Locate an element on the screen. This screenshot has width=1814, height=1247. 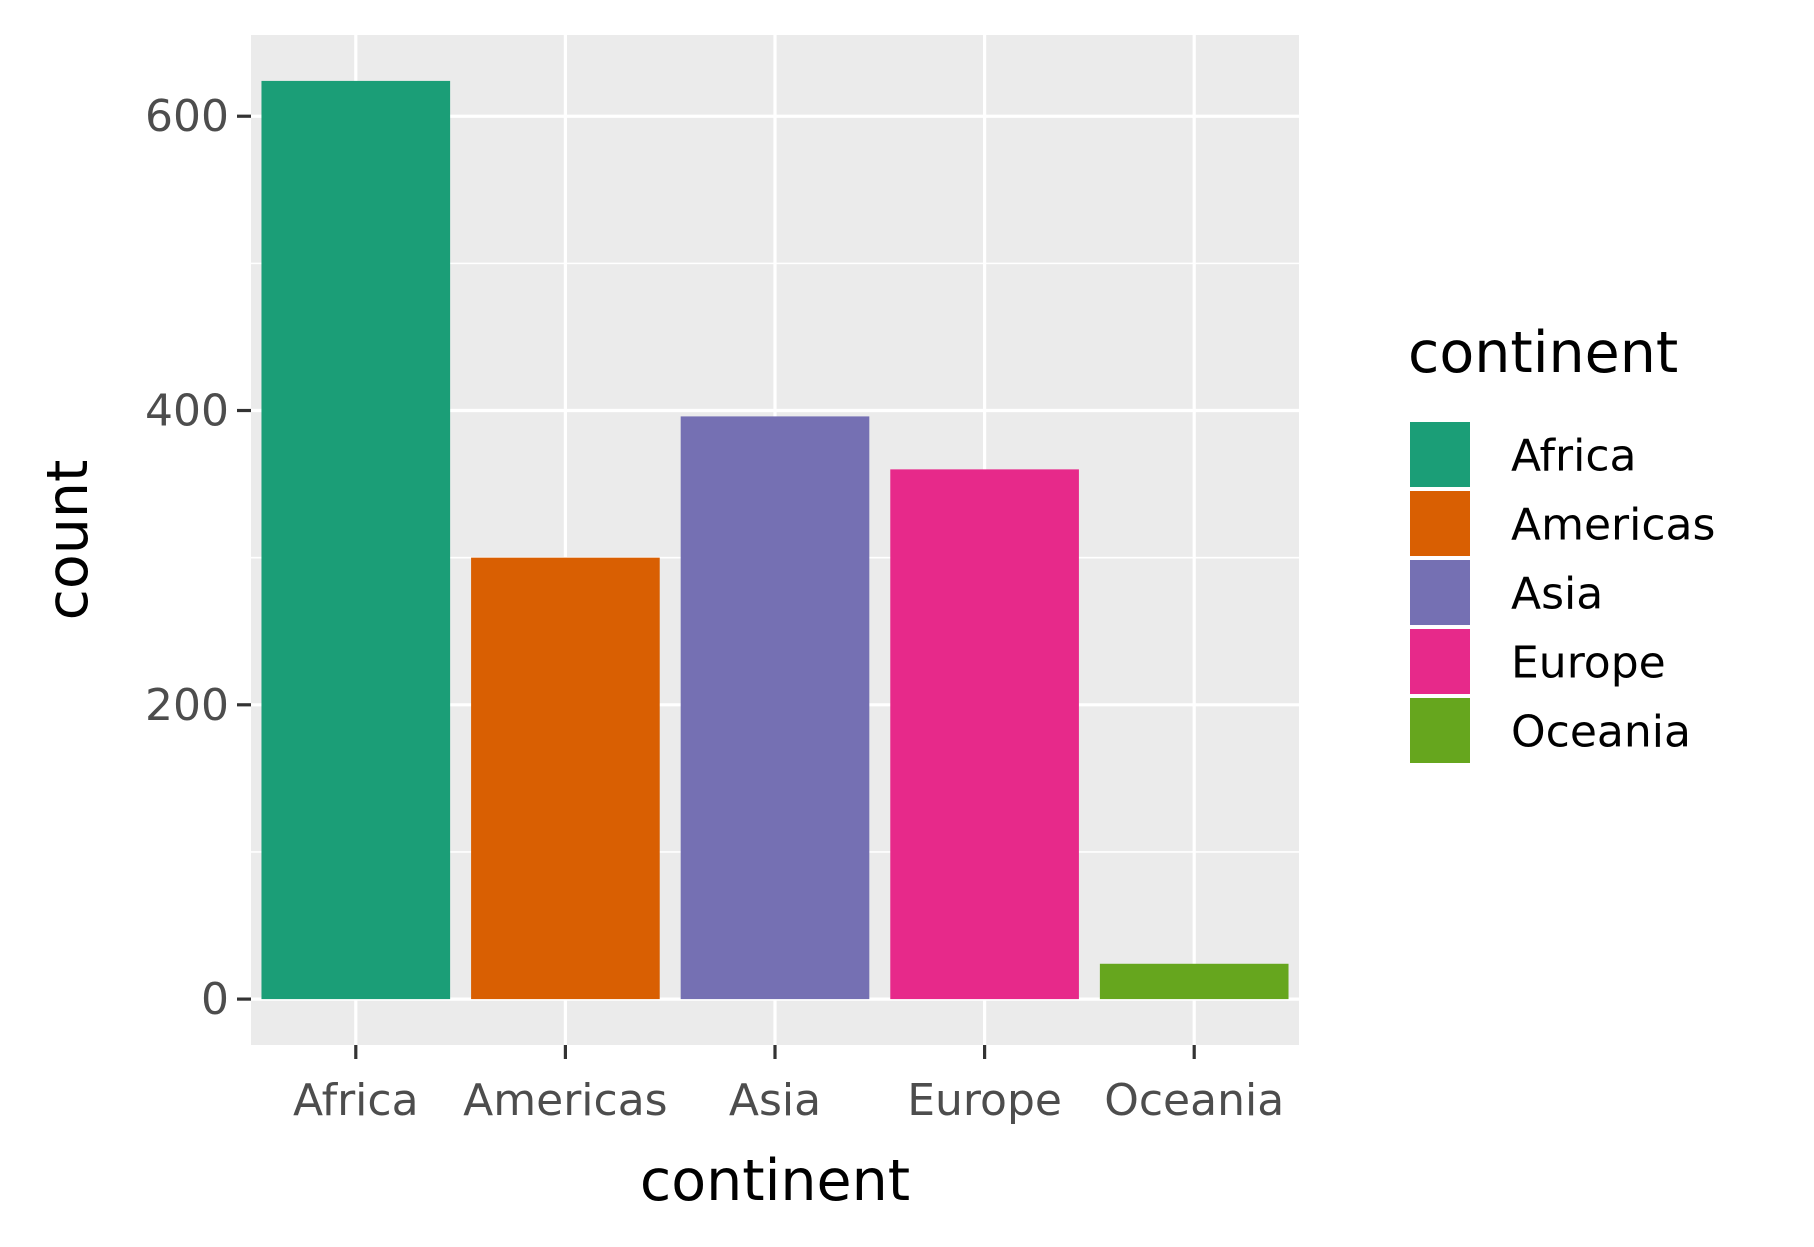
bar-europe is located at coordinates (984, 734).